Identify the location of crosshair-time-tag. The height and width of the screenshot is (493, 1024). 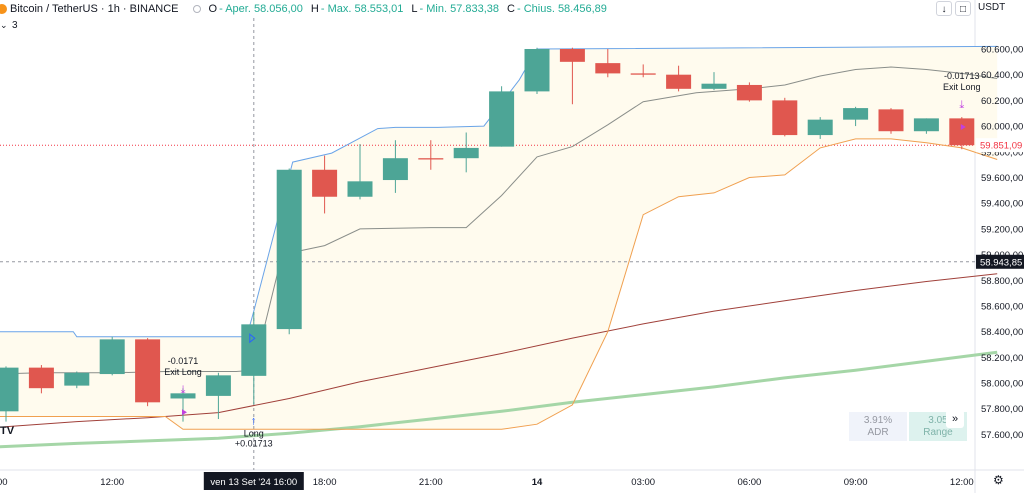
(253, 481).